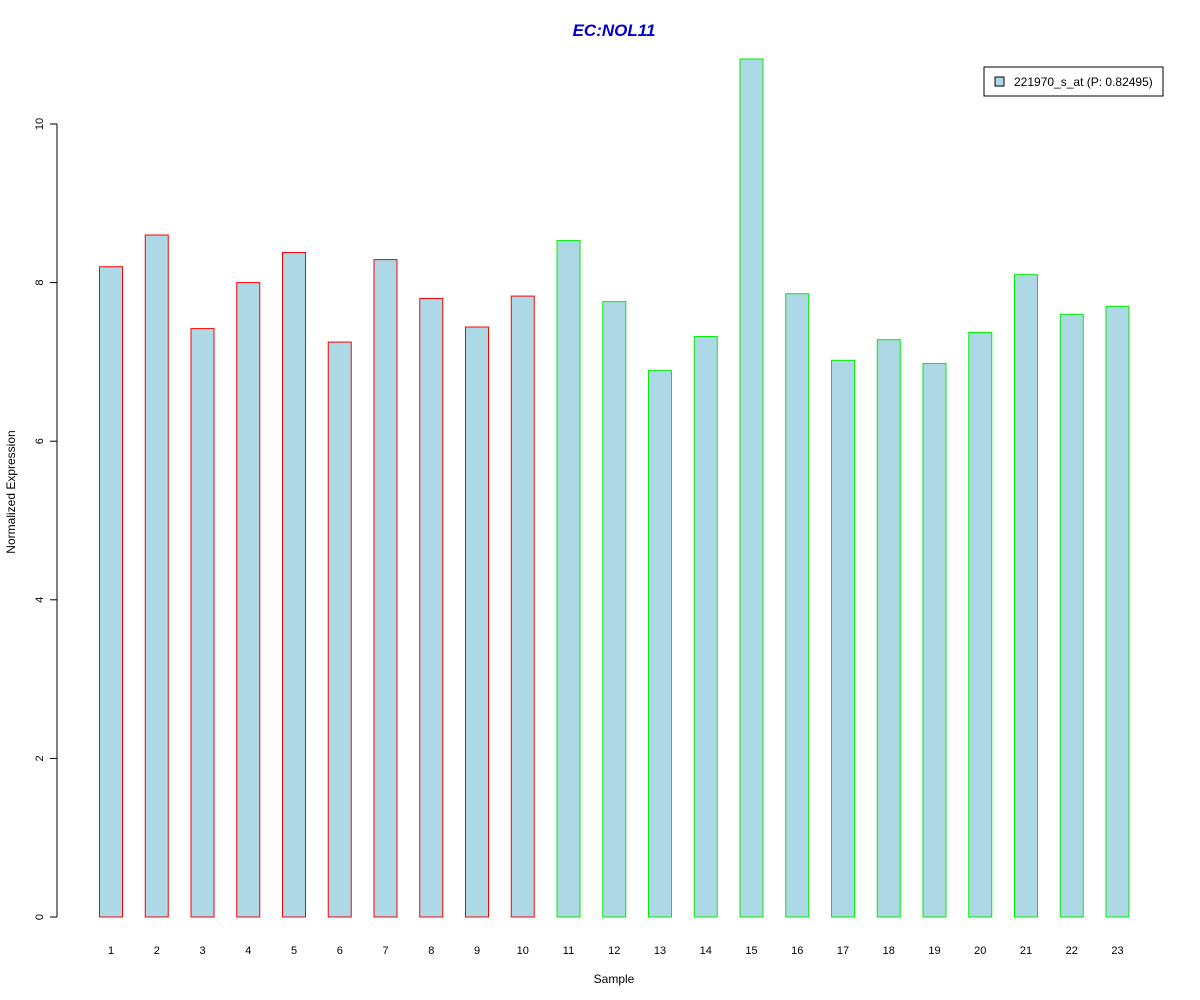 The height and width of the screenshot is (1000, 1200). I want to click on y-axis: 0 2 4 6 8 10, so click(46, 519).